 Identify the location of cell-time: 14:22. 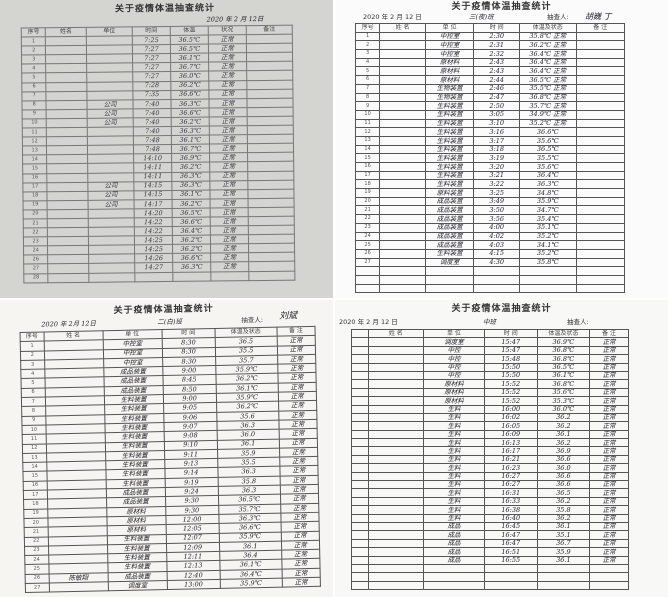
(153, 231).